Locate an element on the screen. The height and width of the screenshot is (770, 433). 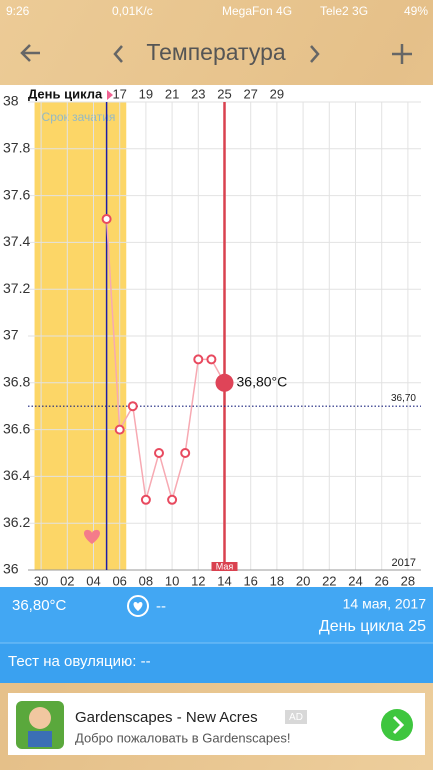
ad-card is located at coordinates (216, 724).